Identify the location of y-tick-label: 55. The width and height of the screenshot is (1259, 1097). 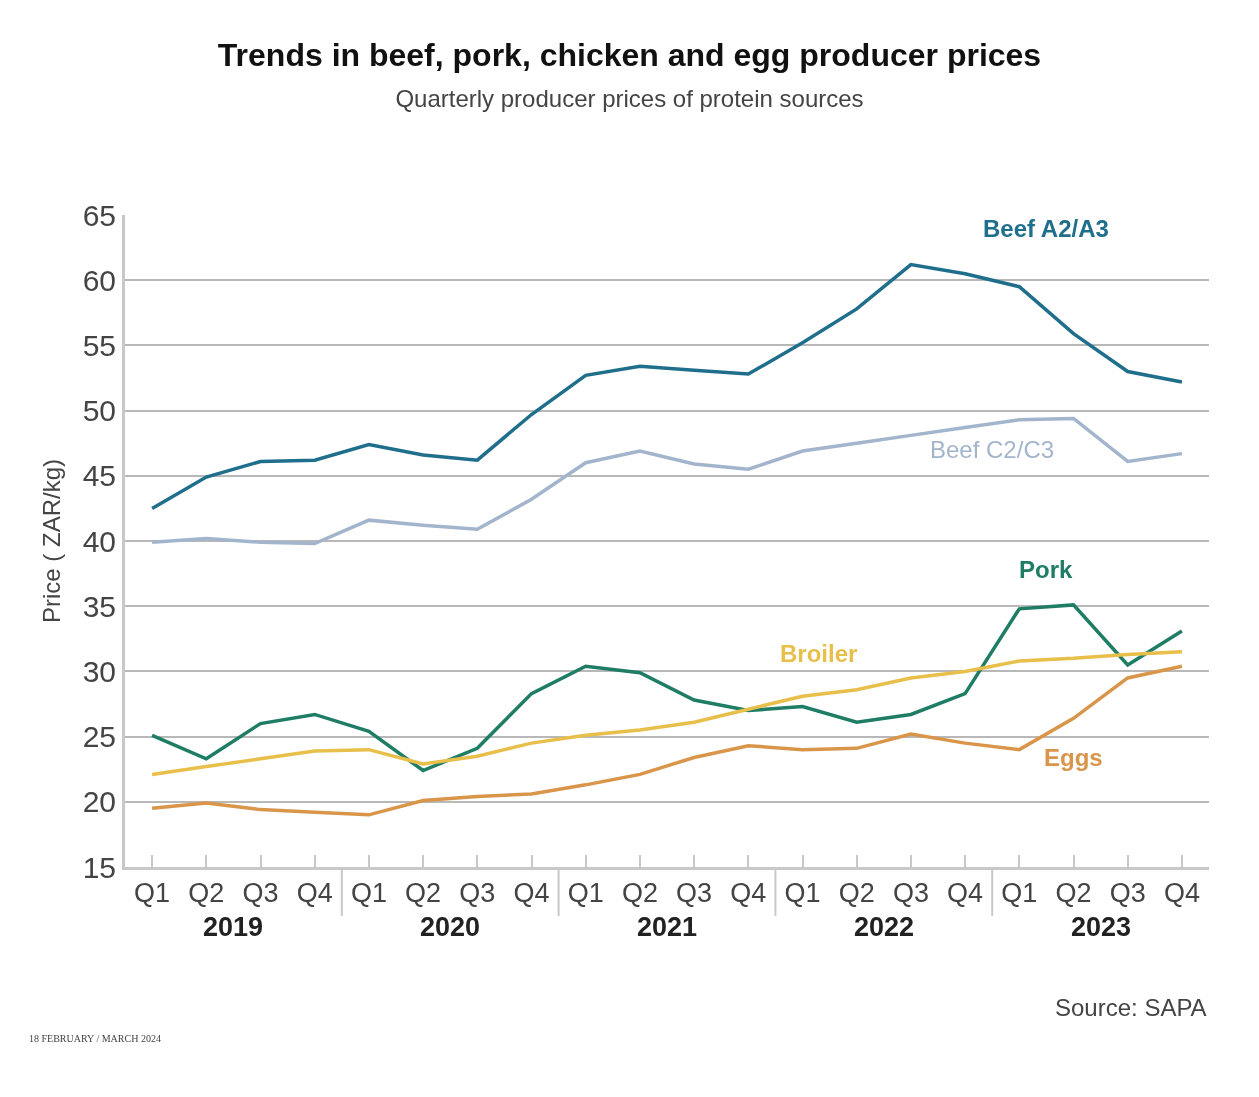
(99, 345).